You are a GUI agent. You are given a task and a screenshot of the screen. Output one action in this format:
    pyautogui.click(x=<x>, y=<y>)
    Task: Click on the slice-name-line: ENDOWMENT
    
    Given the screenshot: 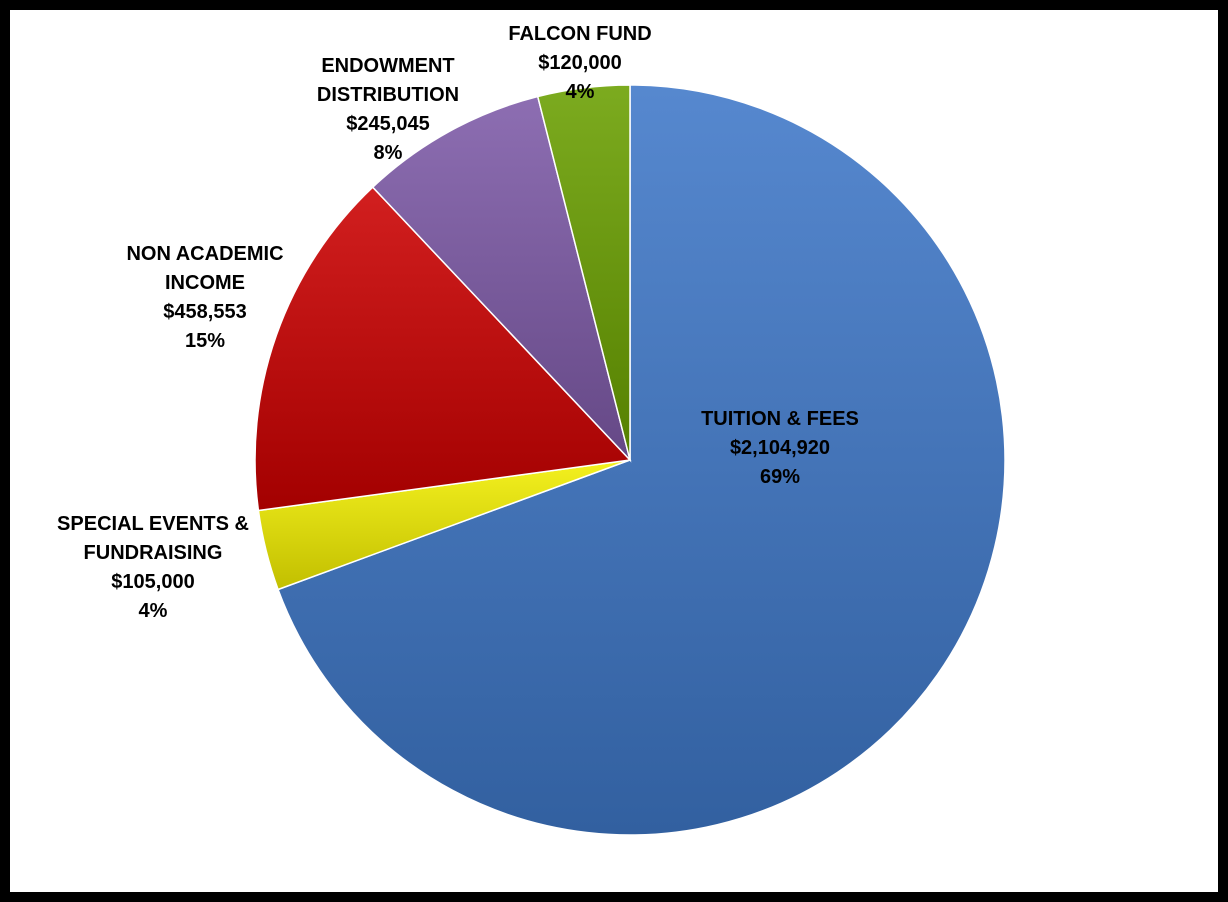 What is the action you would take?
    pyautogui.click(x=387, y=66)
    